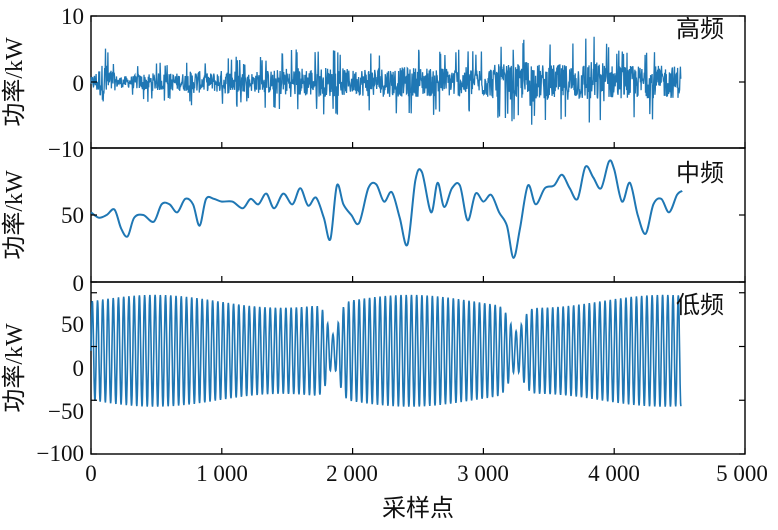 This screenshot has height=530, width=778. Describe the element at coordinates (222, 473) in the screenshot. I see `xtick-label-1000: 1 000` at that location.